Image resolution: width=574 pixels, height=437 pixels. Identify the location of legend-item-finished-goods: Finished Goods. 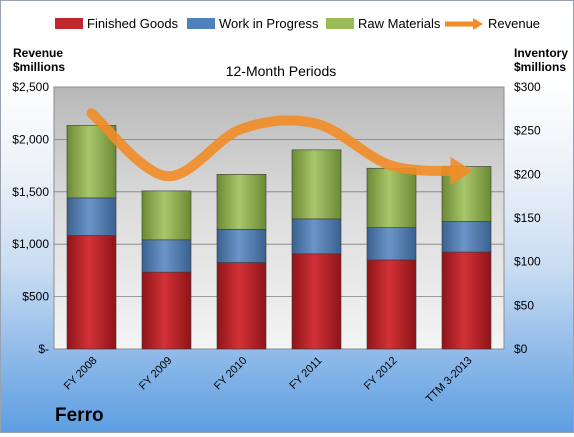
(117, 23).